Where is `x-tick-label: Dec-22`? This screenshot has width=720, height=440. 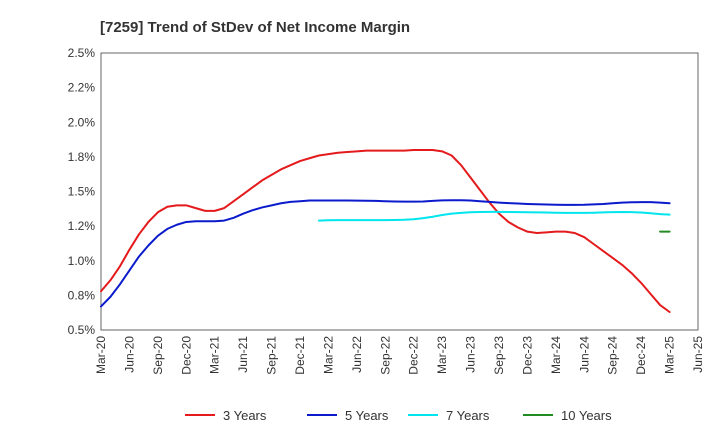
x-tick-label: Dec-22 is located at coordinates (414, 355).